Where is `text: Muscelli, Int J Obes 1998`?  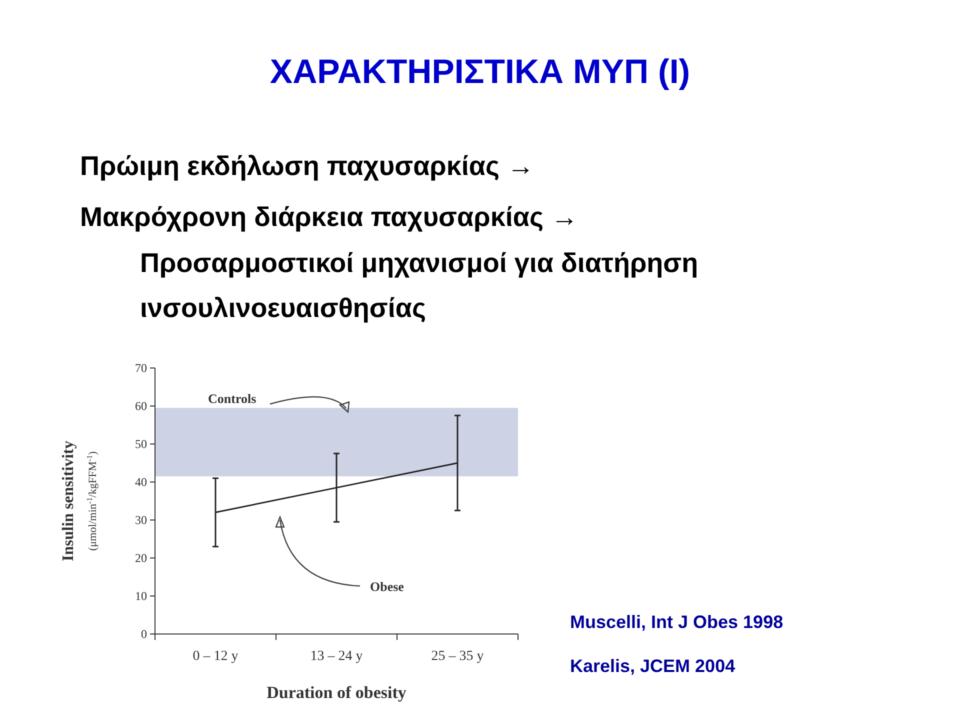 text: Muscelli, Int J Obes 1998 is located at coordinates (677, 622).